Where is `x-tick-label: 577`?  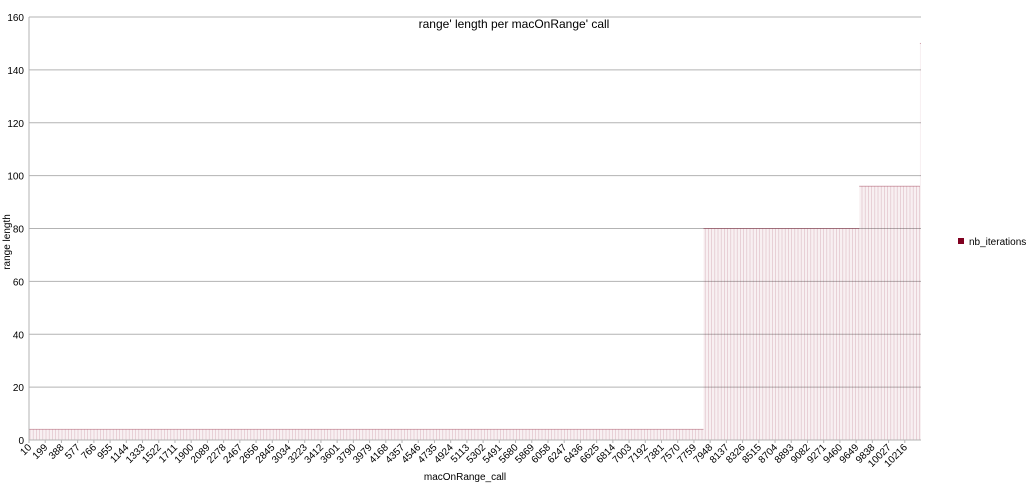 x-tick-label: 577 is located at coordinates (73, 452).